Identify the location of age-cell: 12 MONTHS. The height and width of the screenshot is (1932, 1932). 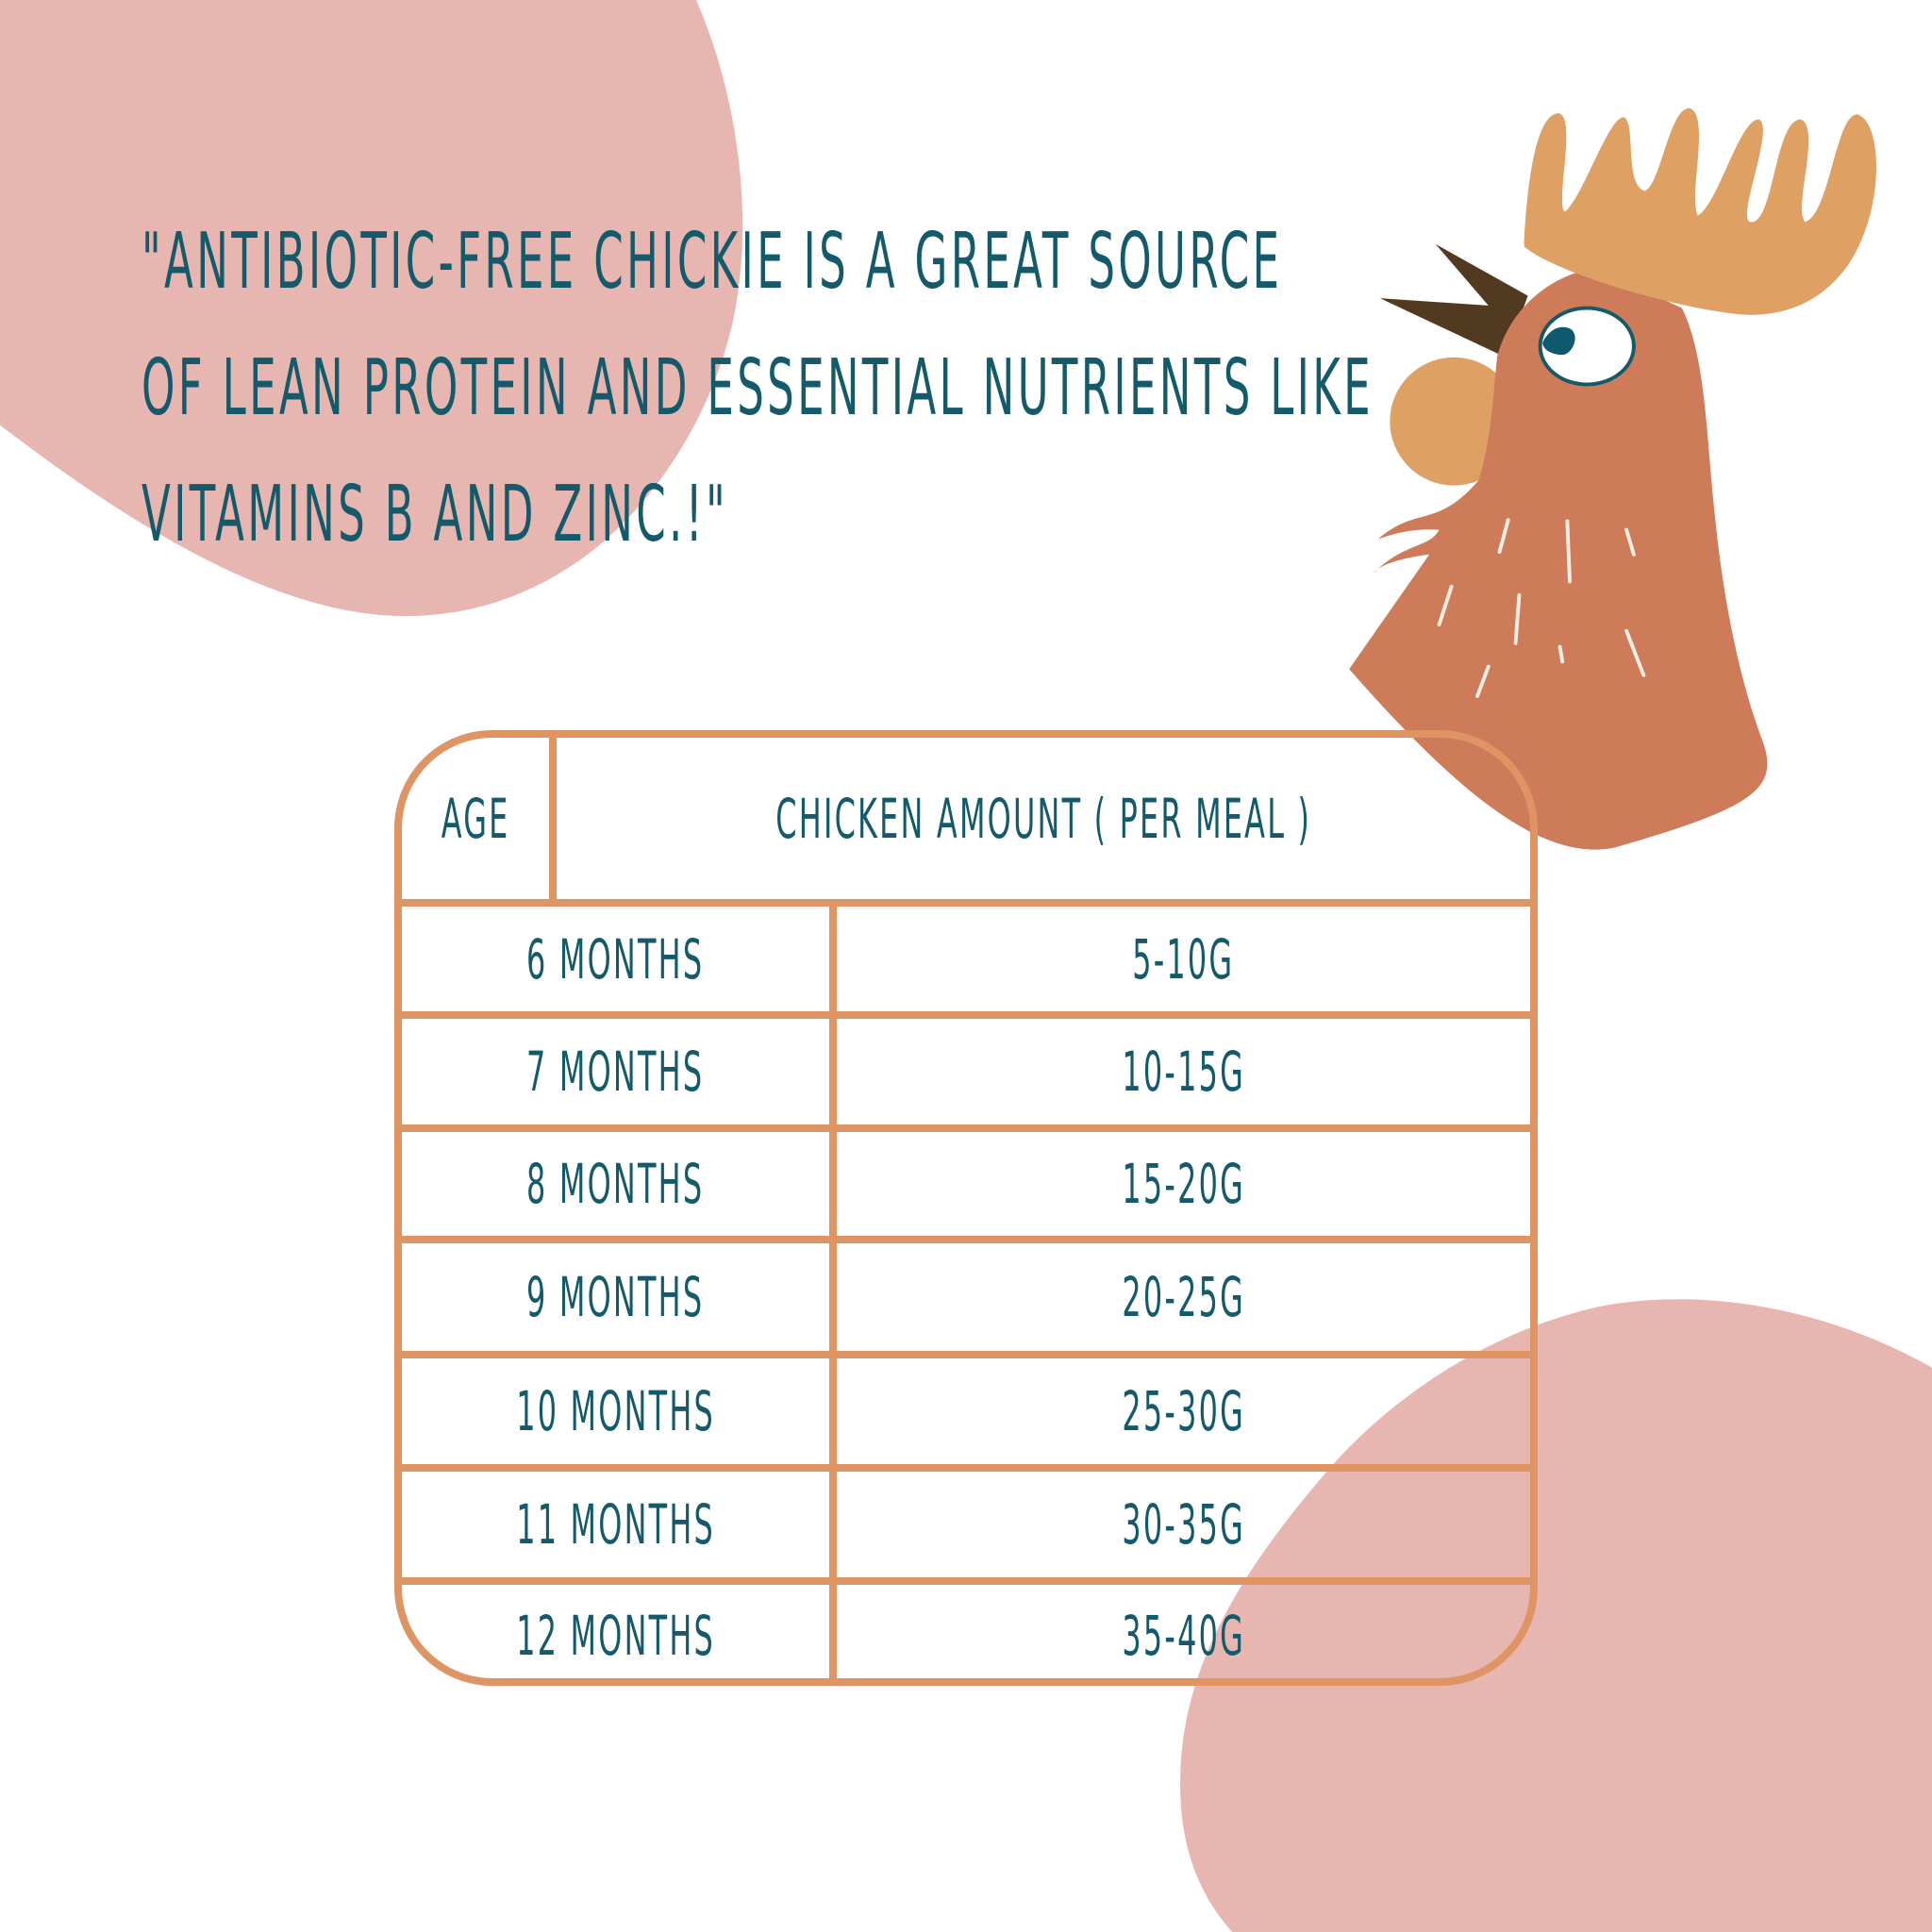
(620, 1631).